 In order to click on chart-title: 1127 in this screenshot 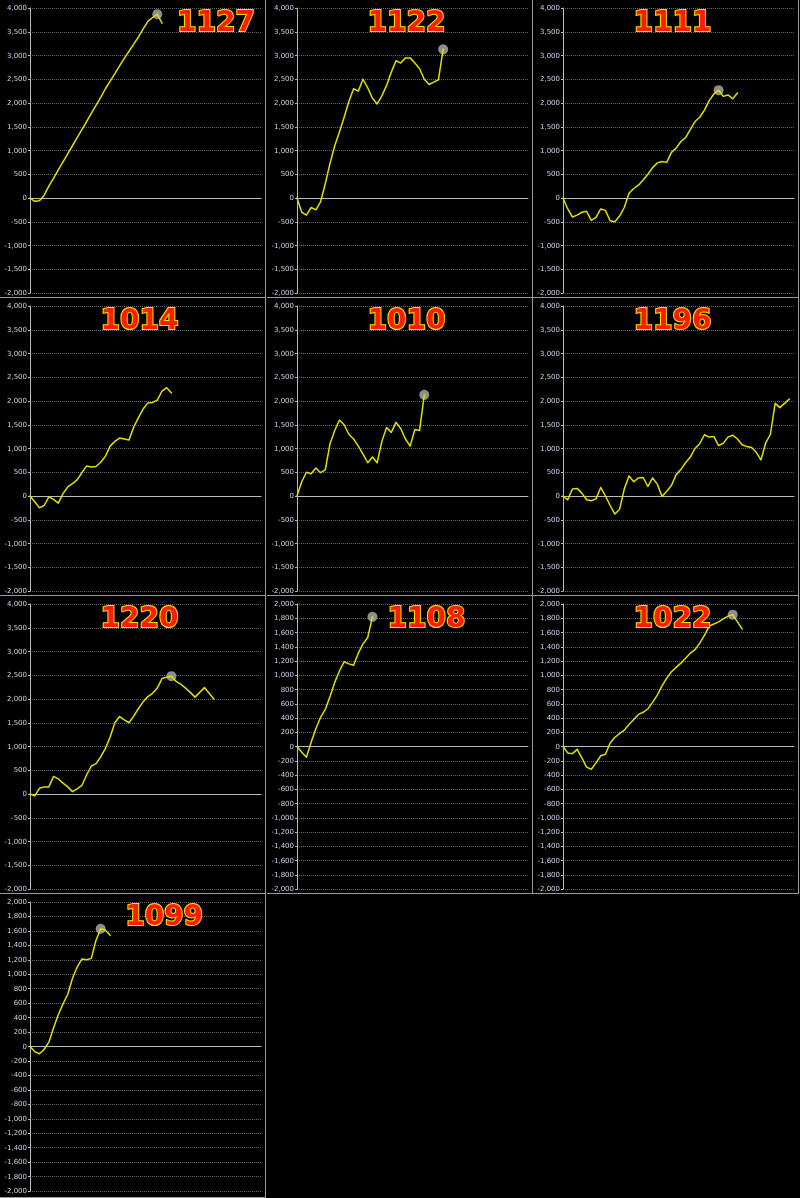, I will do `click(216, 21)`.